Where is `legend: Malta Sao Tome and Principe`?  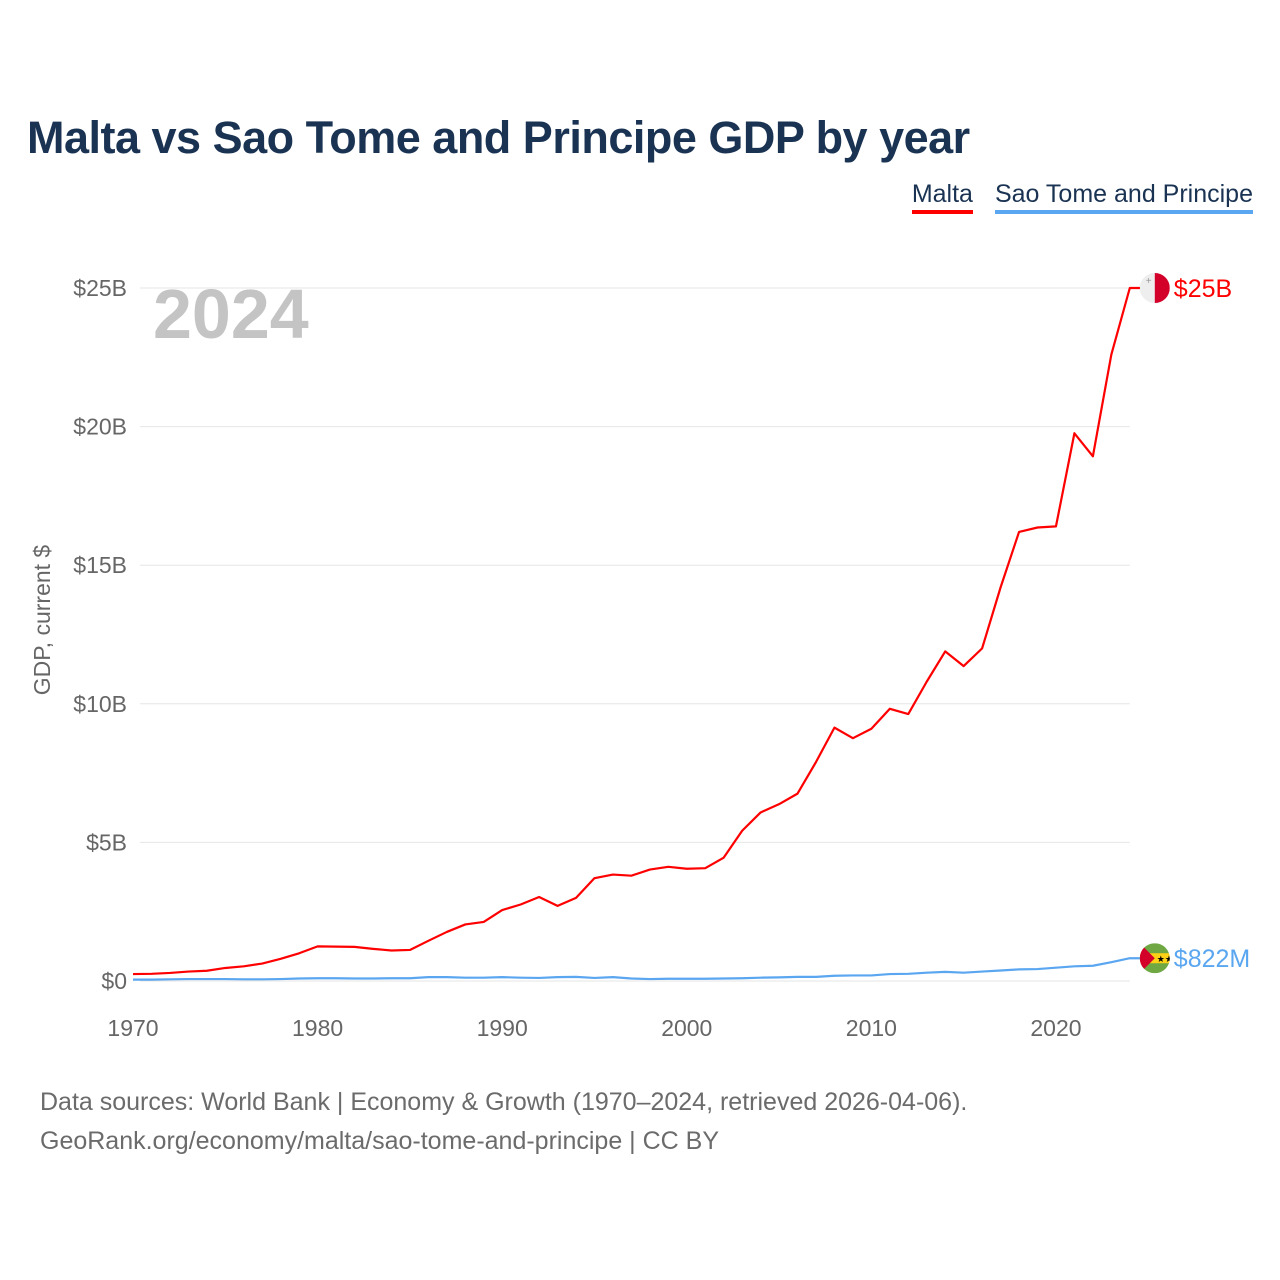 legend: Malta Sao Tome and Principe is located at coordinates (1082, 197).